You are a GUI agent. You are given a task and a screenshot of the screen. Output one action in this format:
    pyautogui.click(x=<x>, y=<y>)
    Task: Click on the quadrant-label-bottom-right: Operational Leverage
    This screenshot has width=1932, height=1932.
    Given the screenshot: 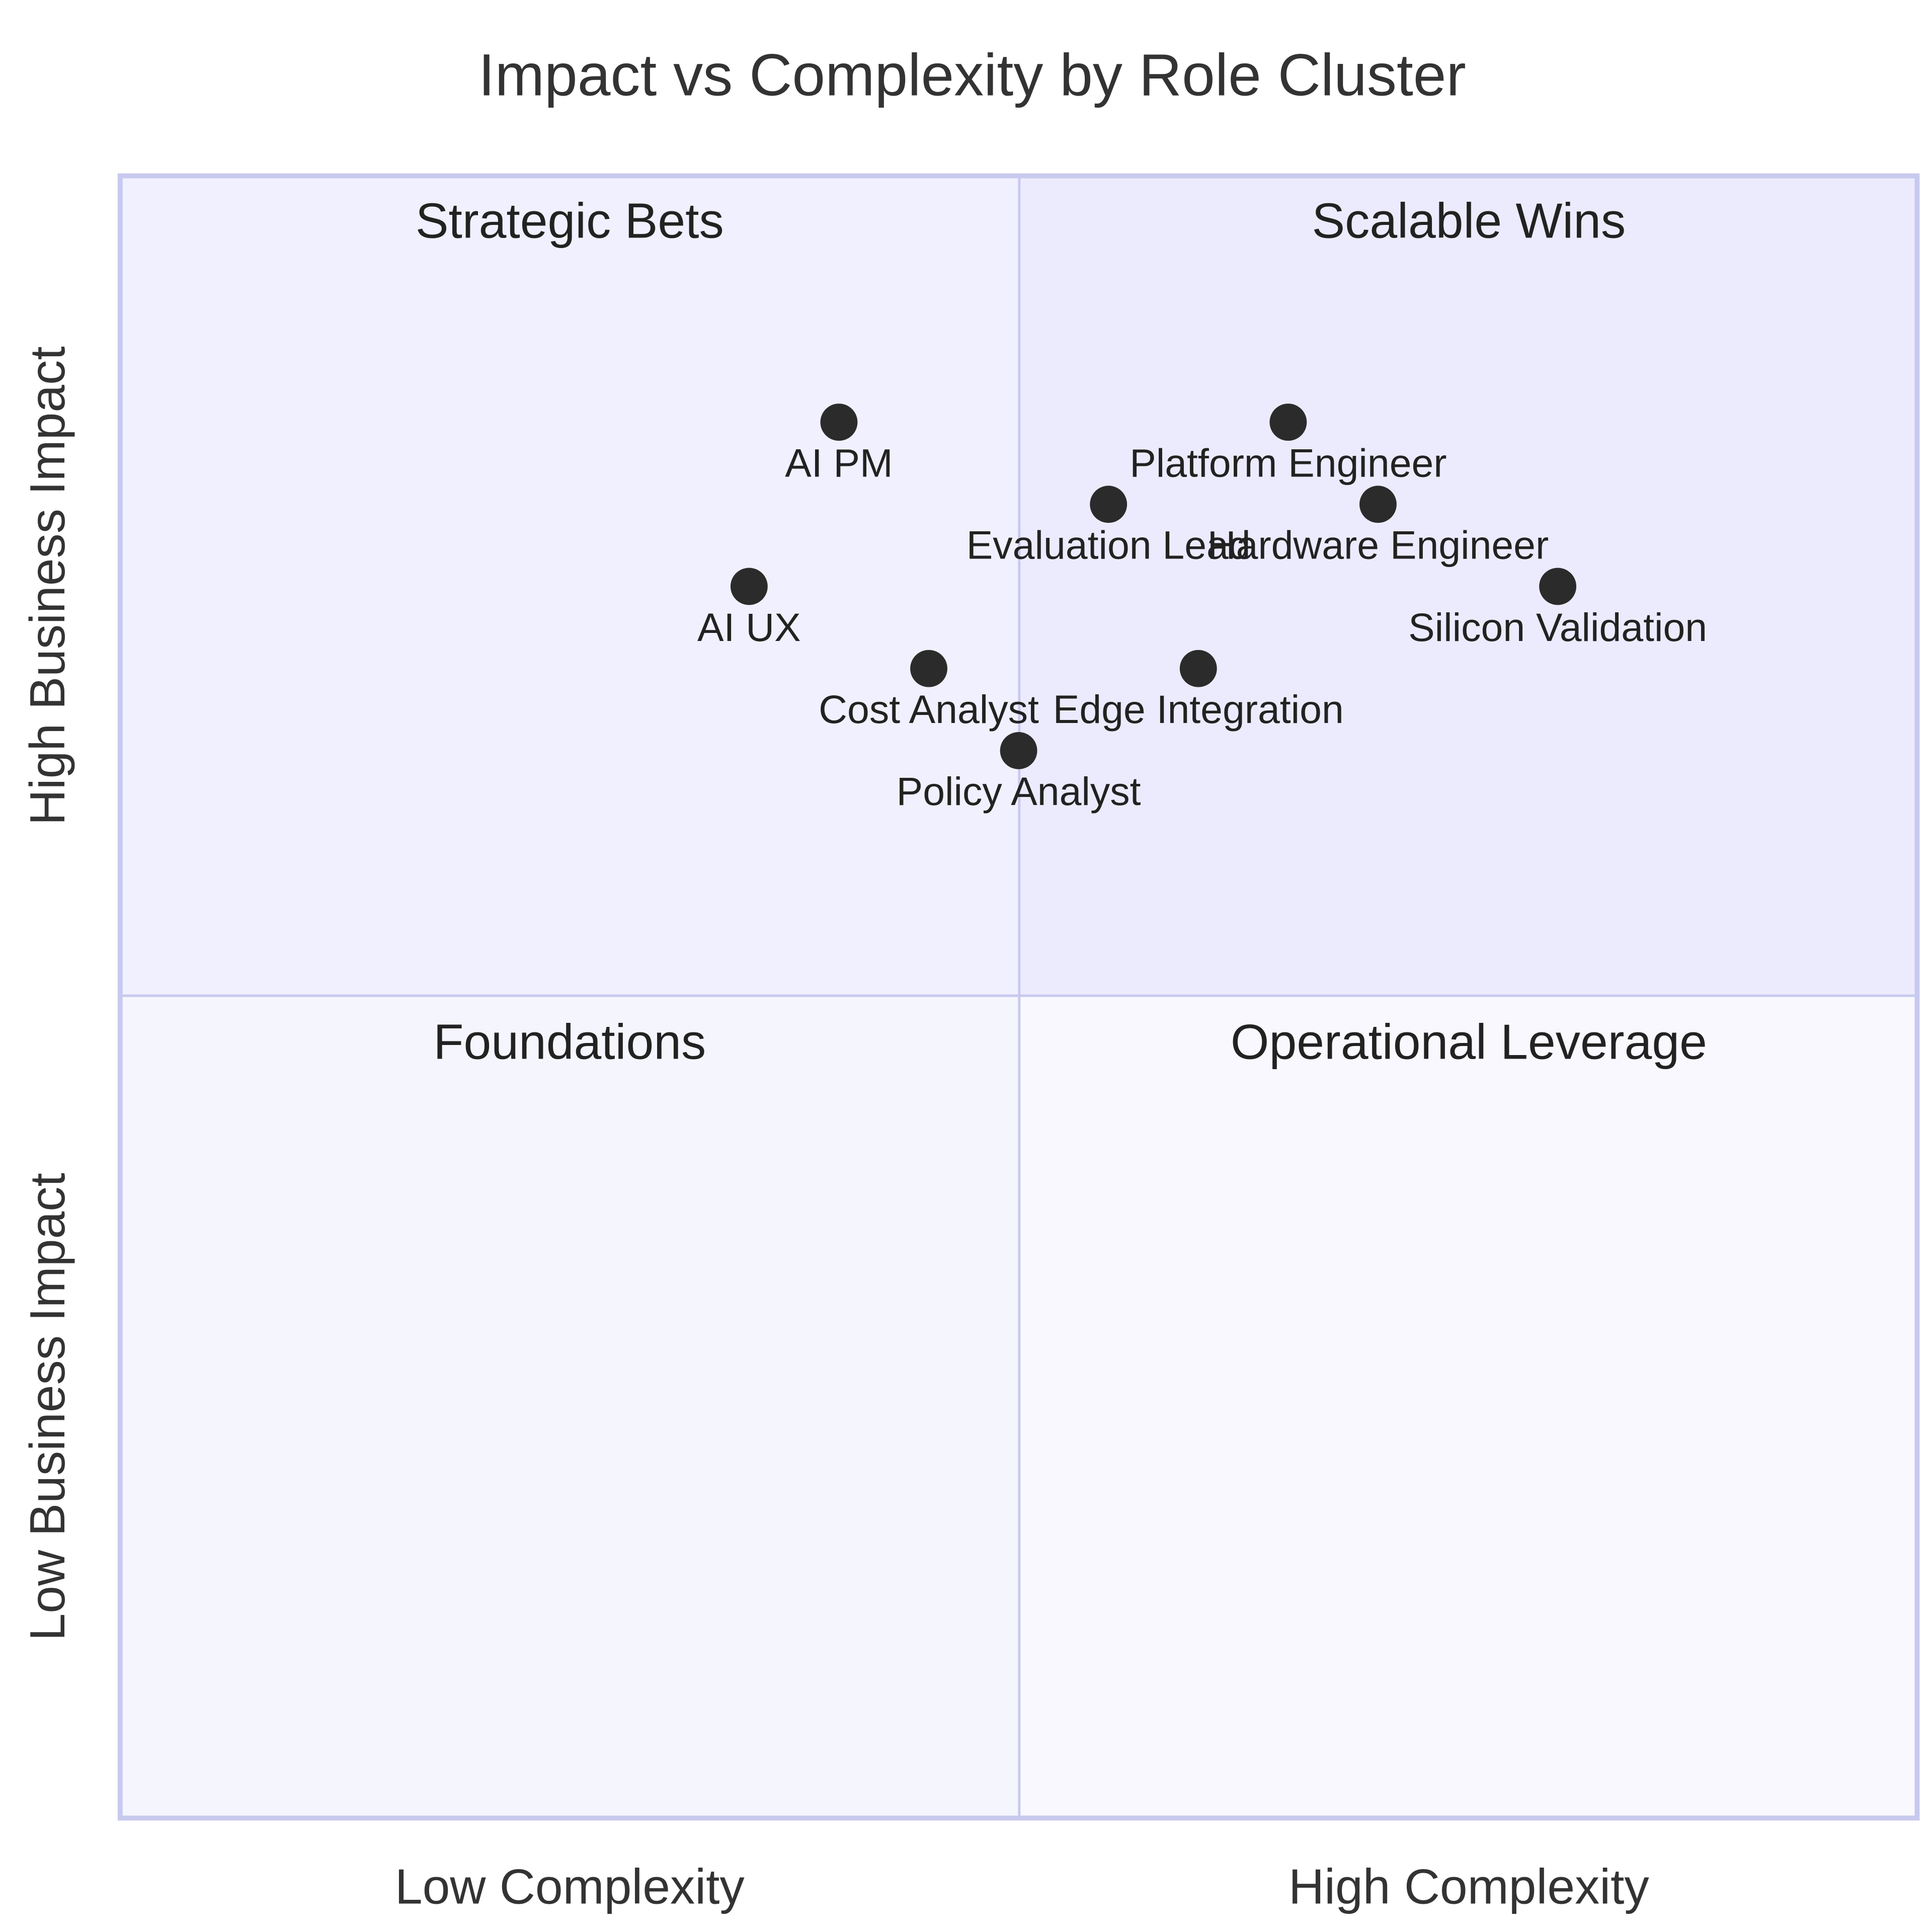 What is the action you would take?
    pyautogui.click(x=1469, y=1042)
    